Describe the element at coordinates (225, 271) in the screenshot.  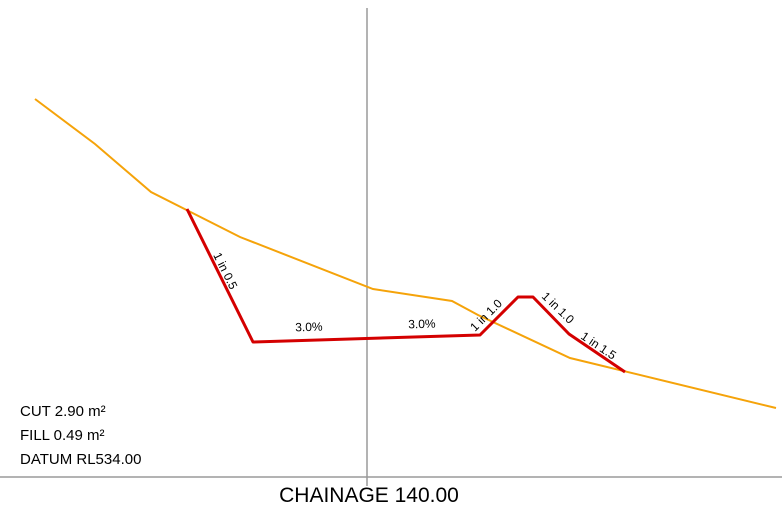
I see `cut-batter-slope-label: 1 in 0.5` at that location.